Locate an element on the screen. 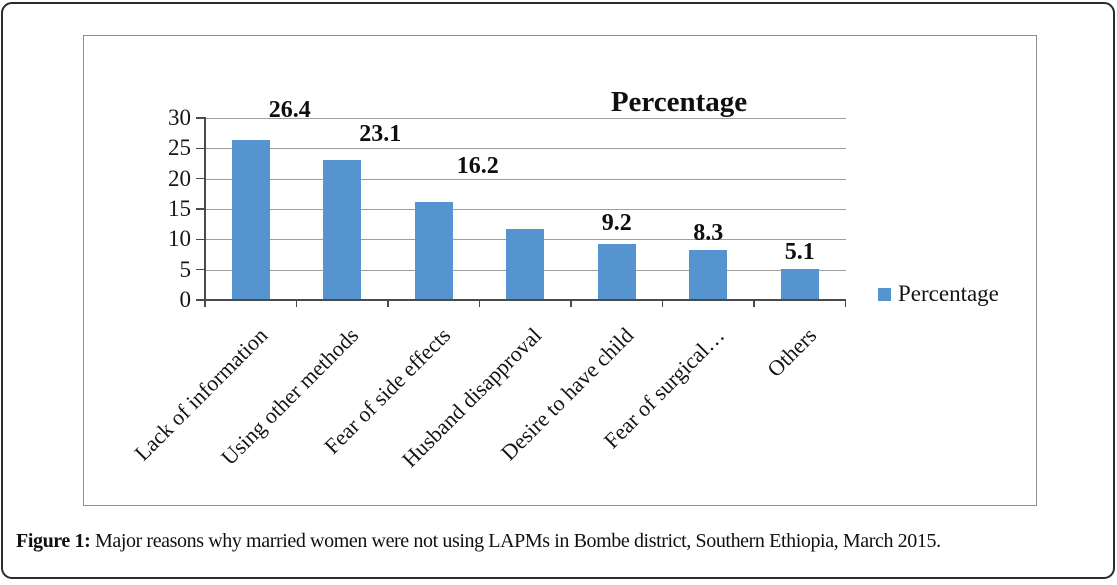  y-axis-tick-label: 0 is located at coordinates (185, 299).